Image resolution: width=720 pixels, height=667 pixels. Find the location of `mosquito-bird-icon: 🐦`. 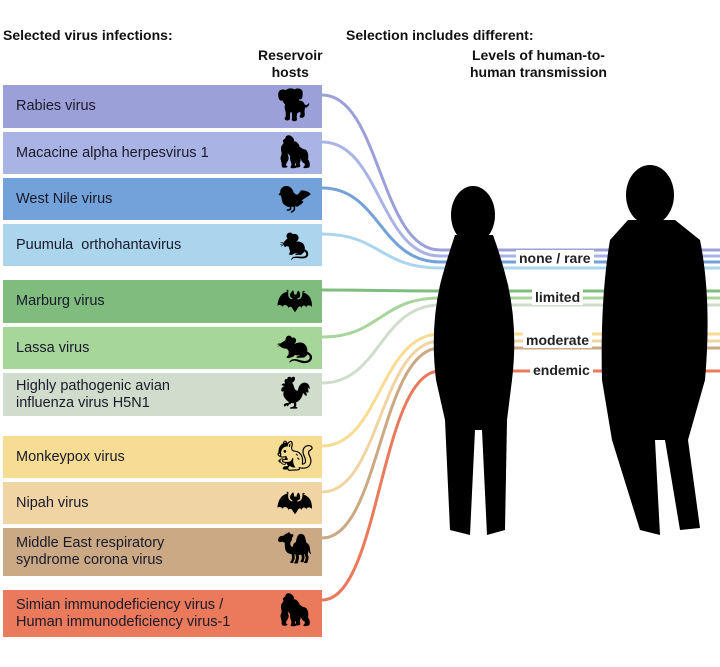

mosquito-bird-icon: 🐦 is located at coordinates (295, 198).